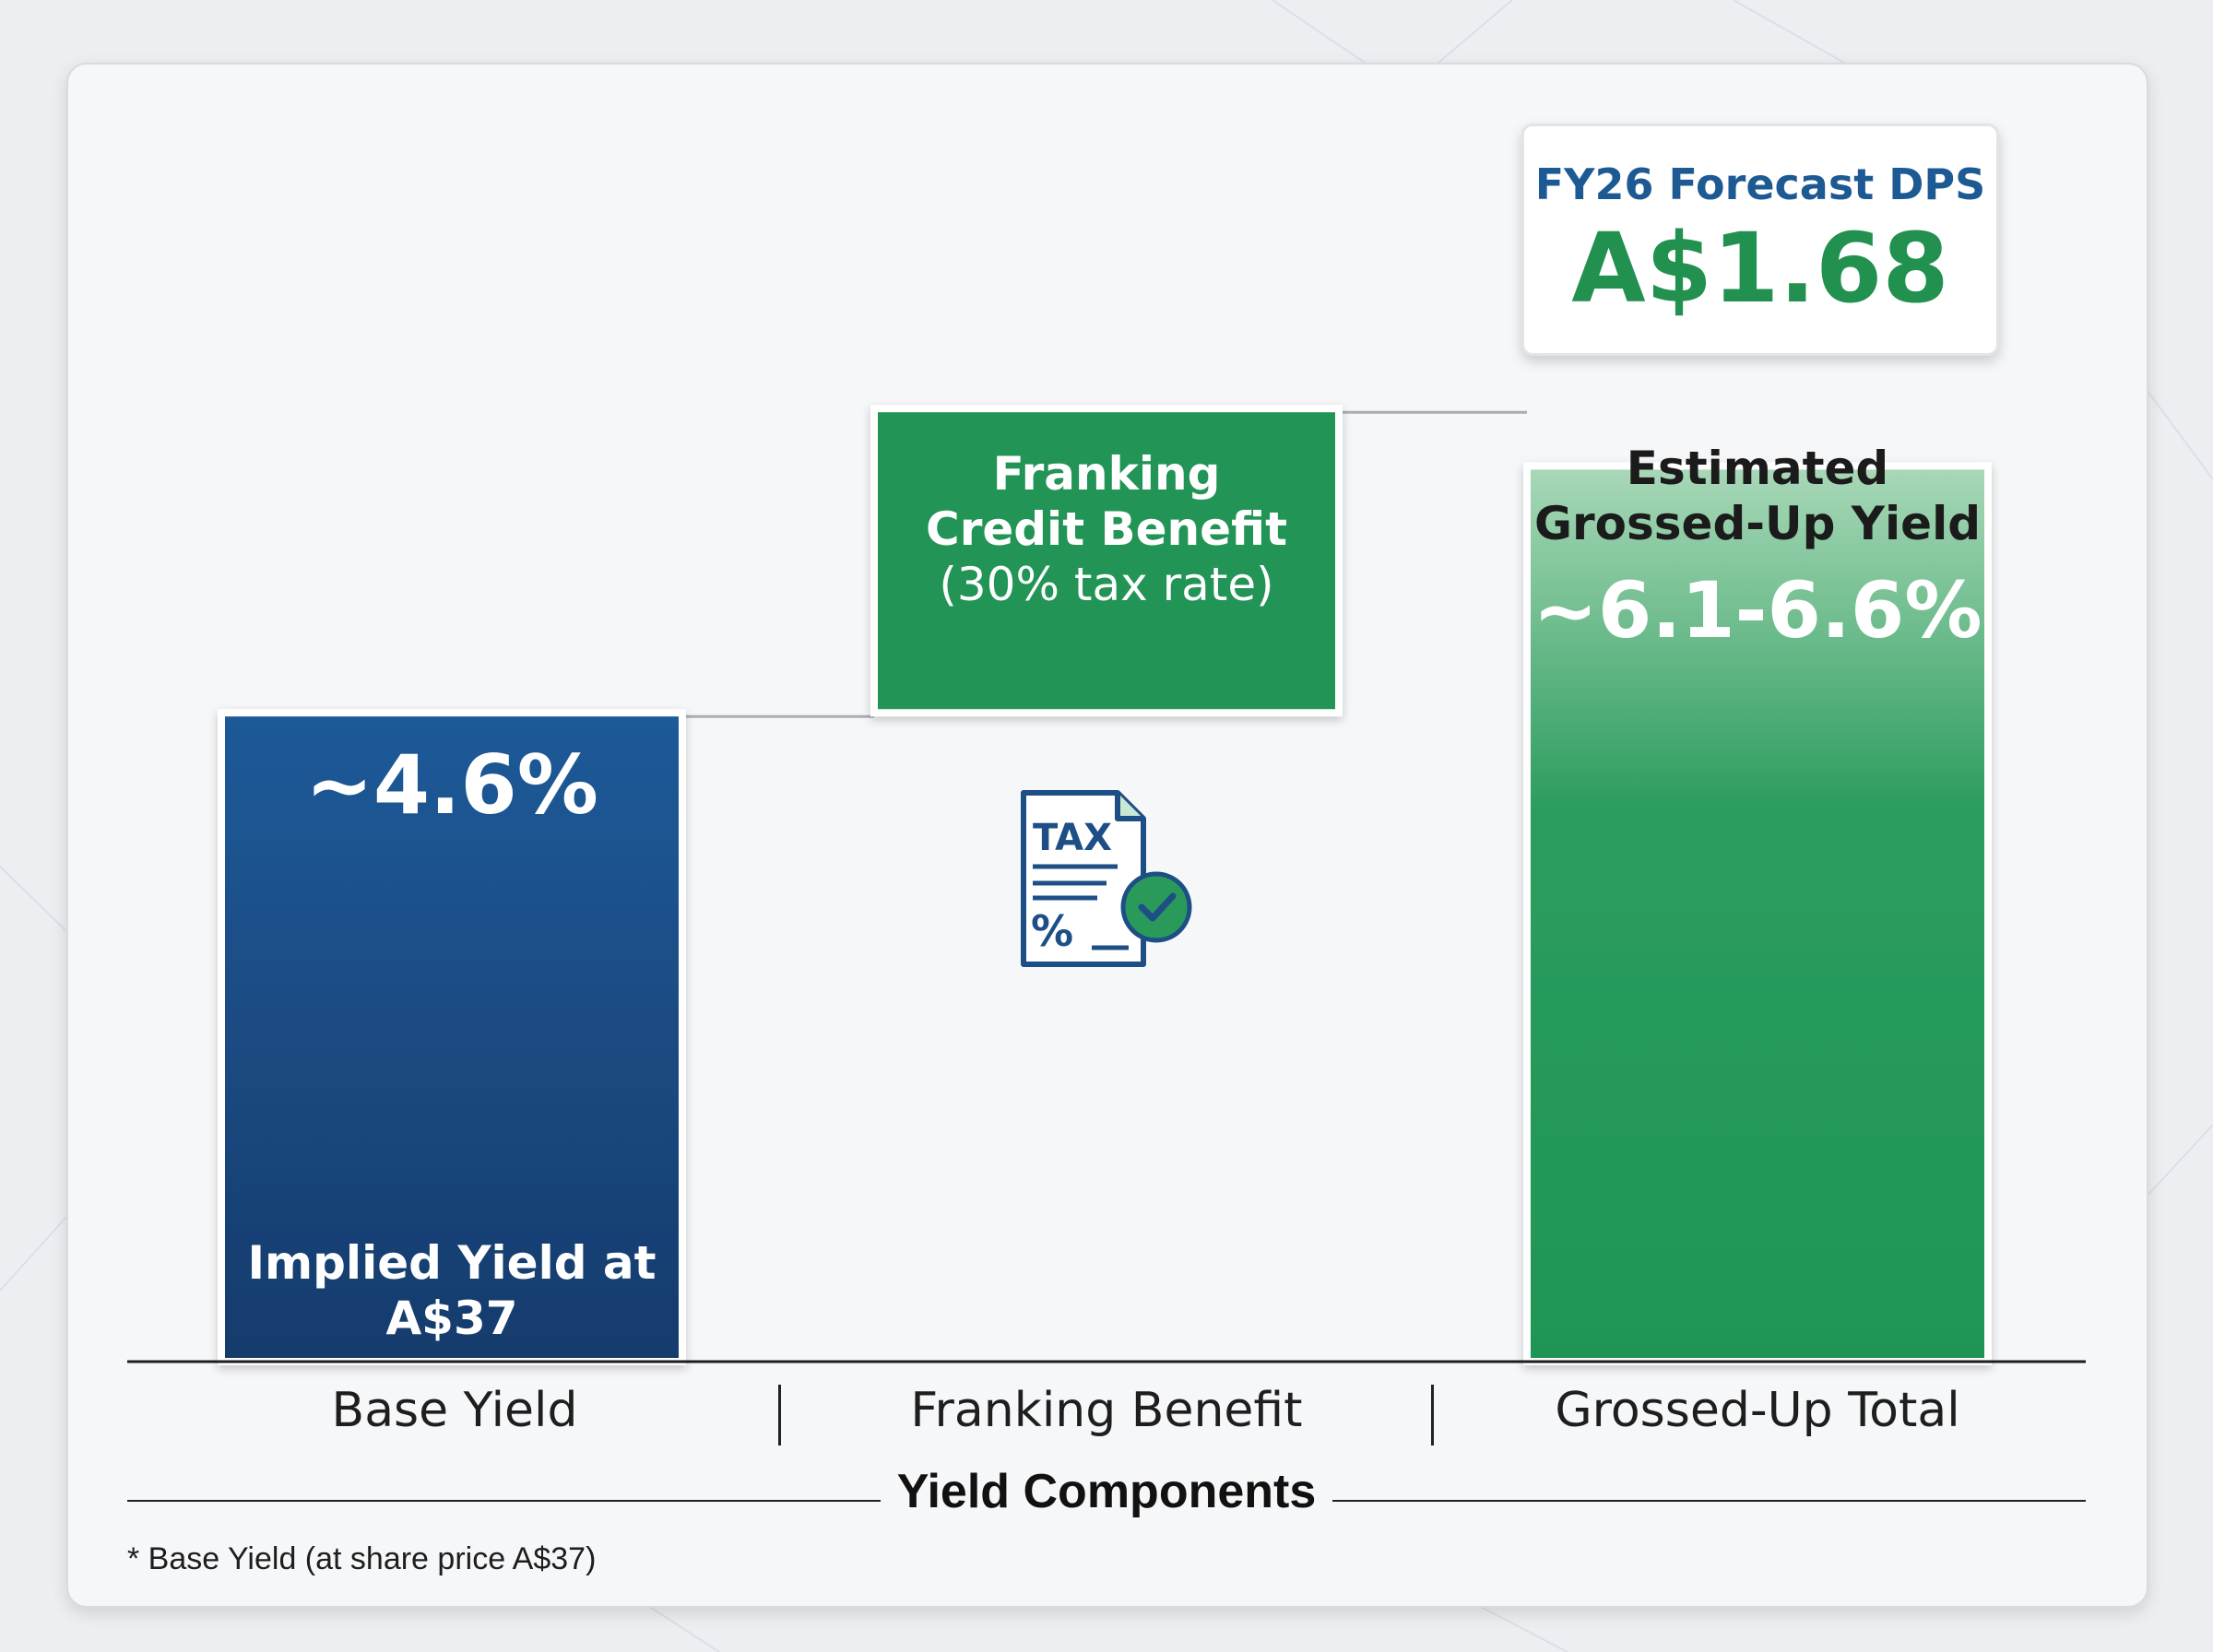 Image resolution: width=2213 pixels, height=1652 pixels. What do you see at coordinates (451, 785) in the screenshot?
I see `base-yield-value: ~4.6%` at bounding box center [451, 785].